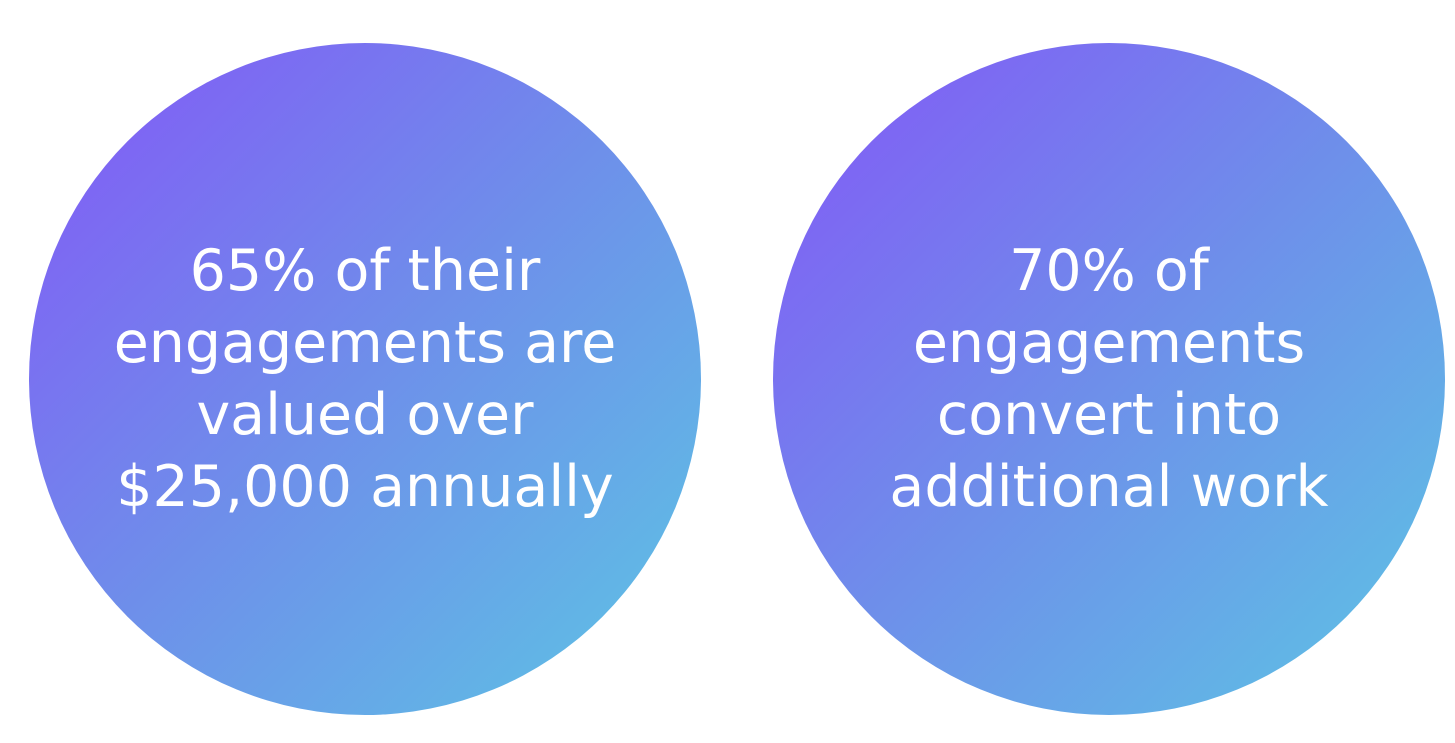  What do you see at coordinates (365, 487) in the screenshot?
I see `stat-line: $25,000 annually` at bounding box center [365, 487].